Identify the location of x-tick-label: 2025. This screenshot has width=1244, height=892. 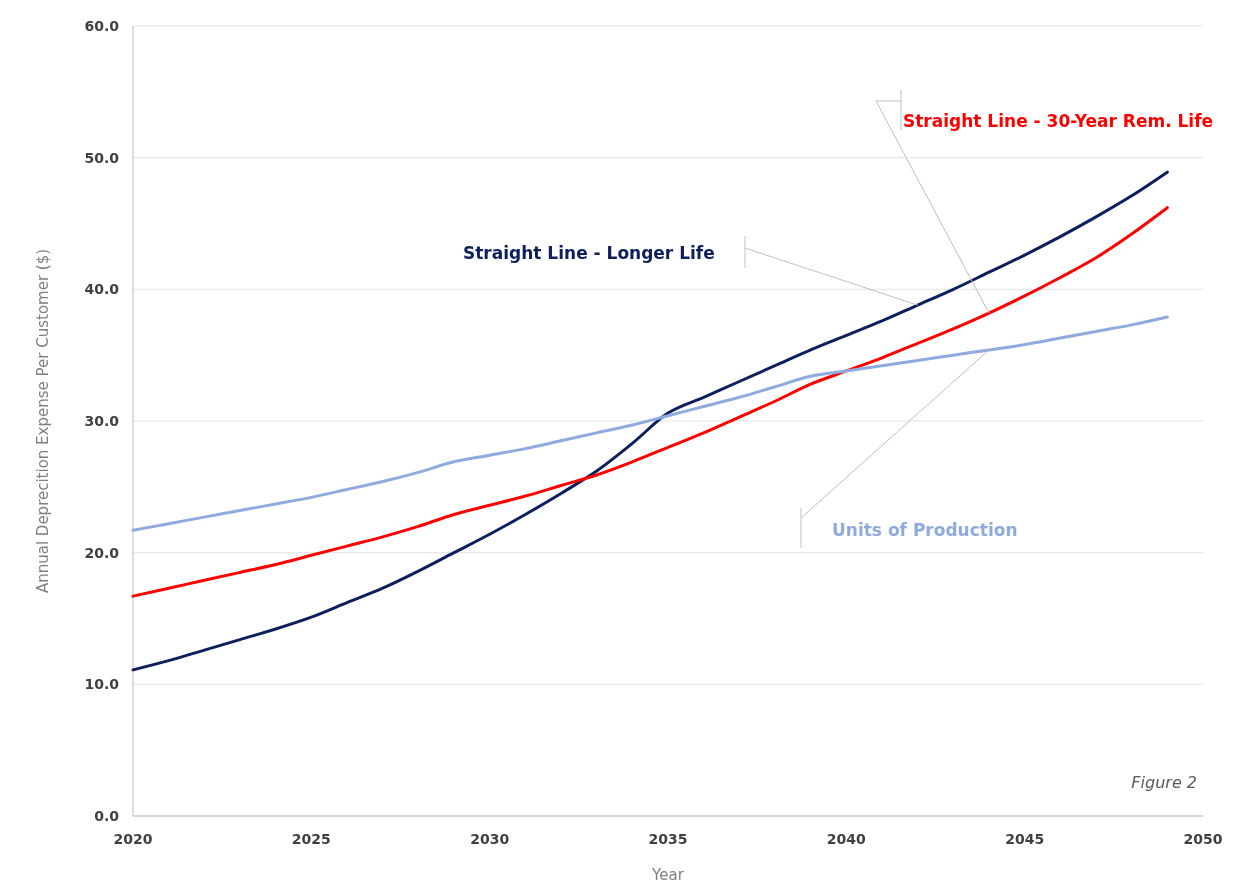
(311, 839).